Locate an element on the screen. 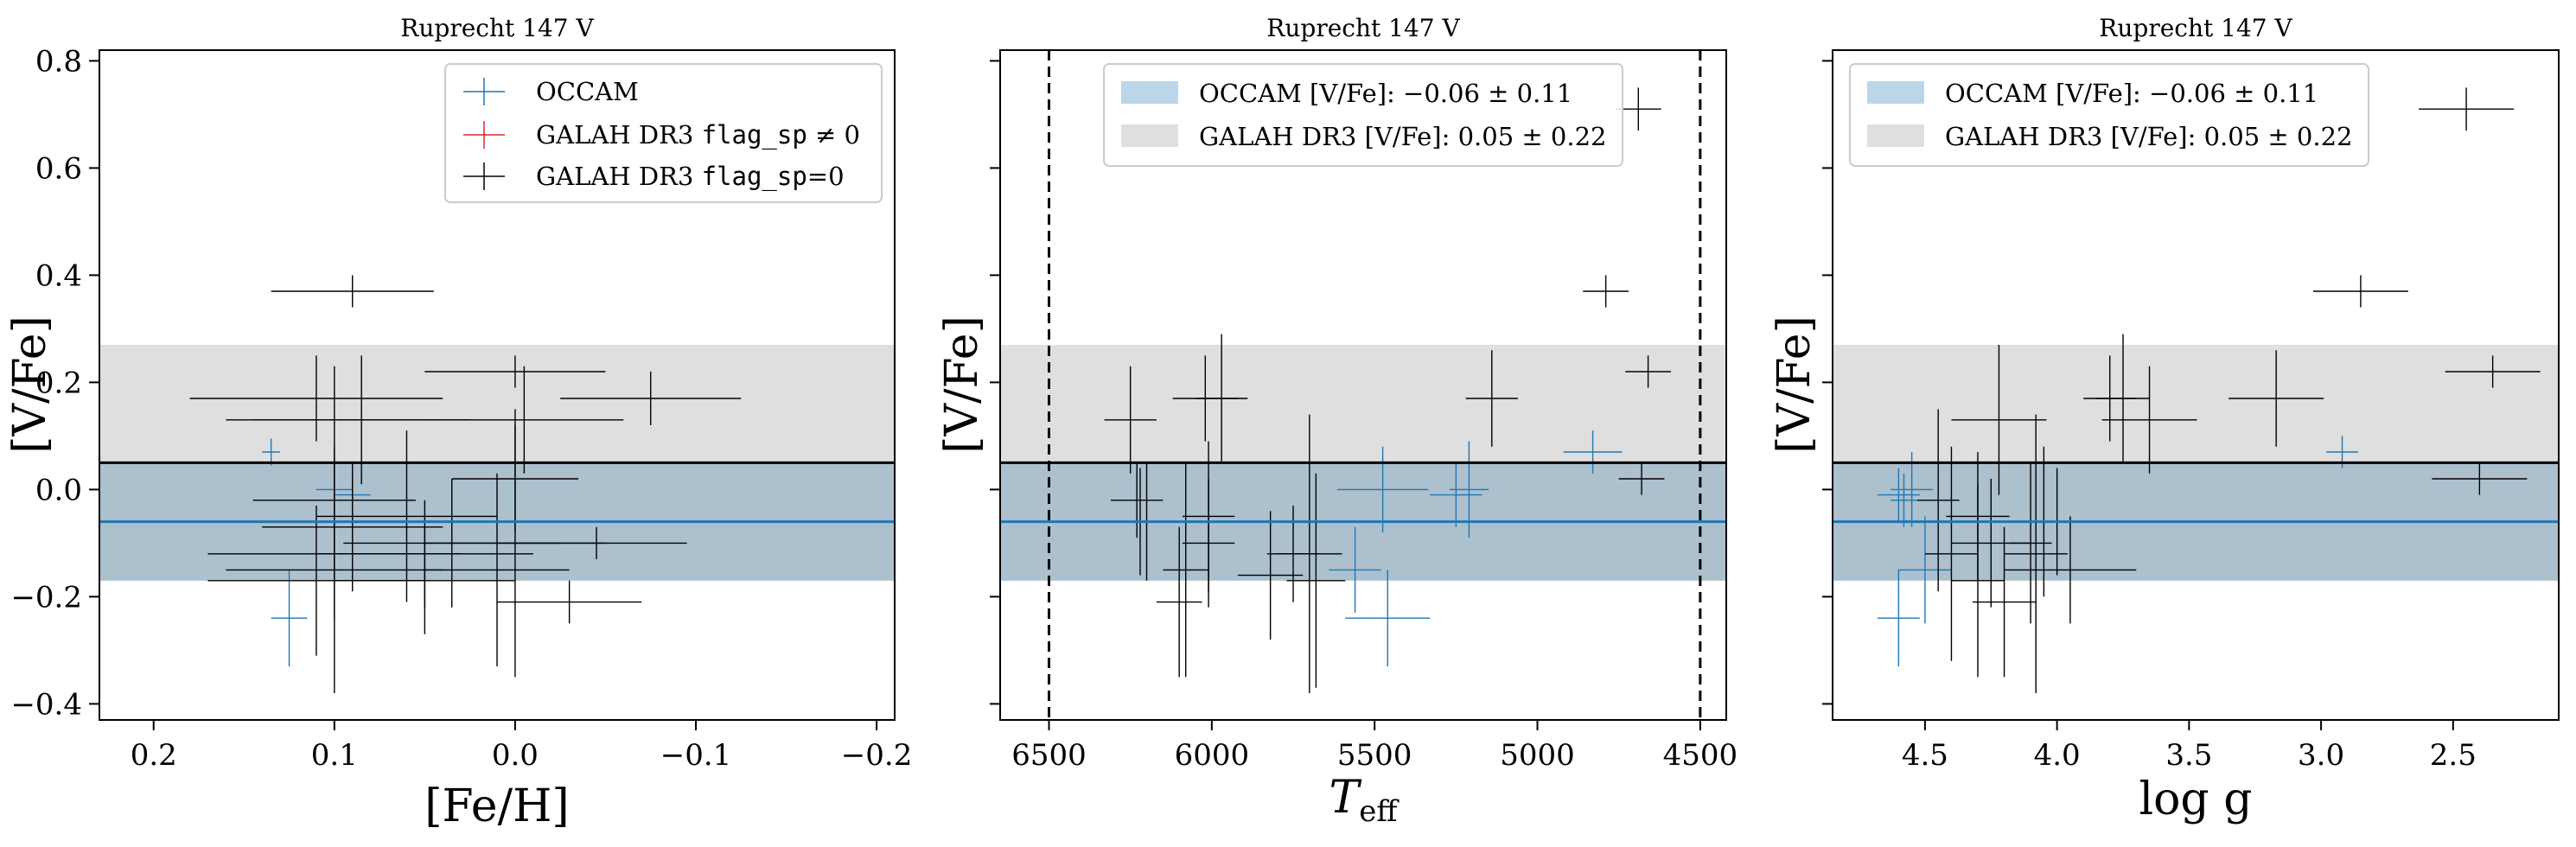  x-tick-label: 0.0 is located at coordinates (515, 755).